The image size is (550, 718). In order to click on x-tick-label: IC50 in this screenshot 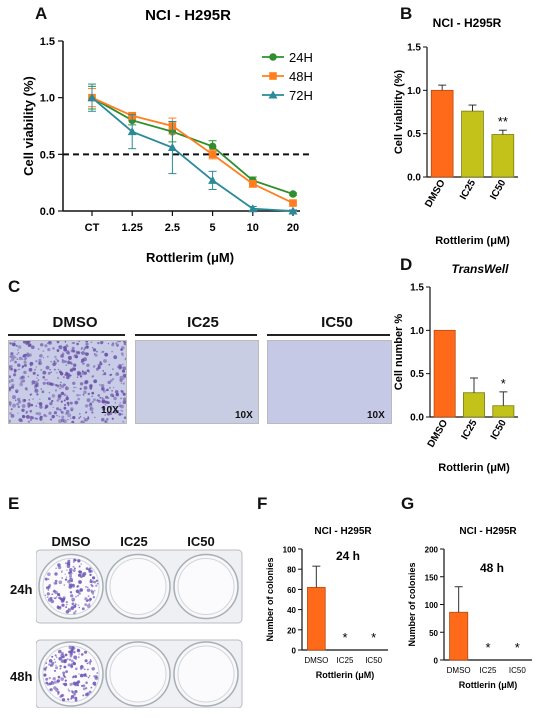, I will do `click(517, 670)`.